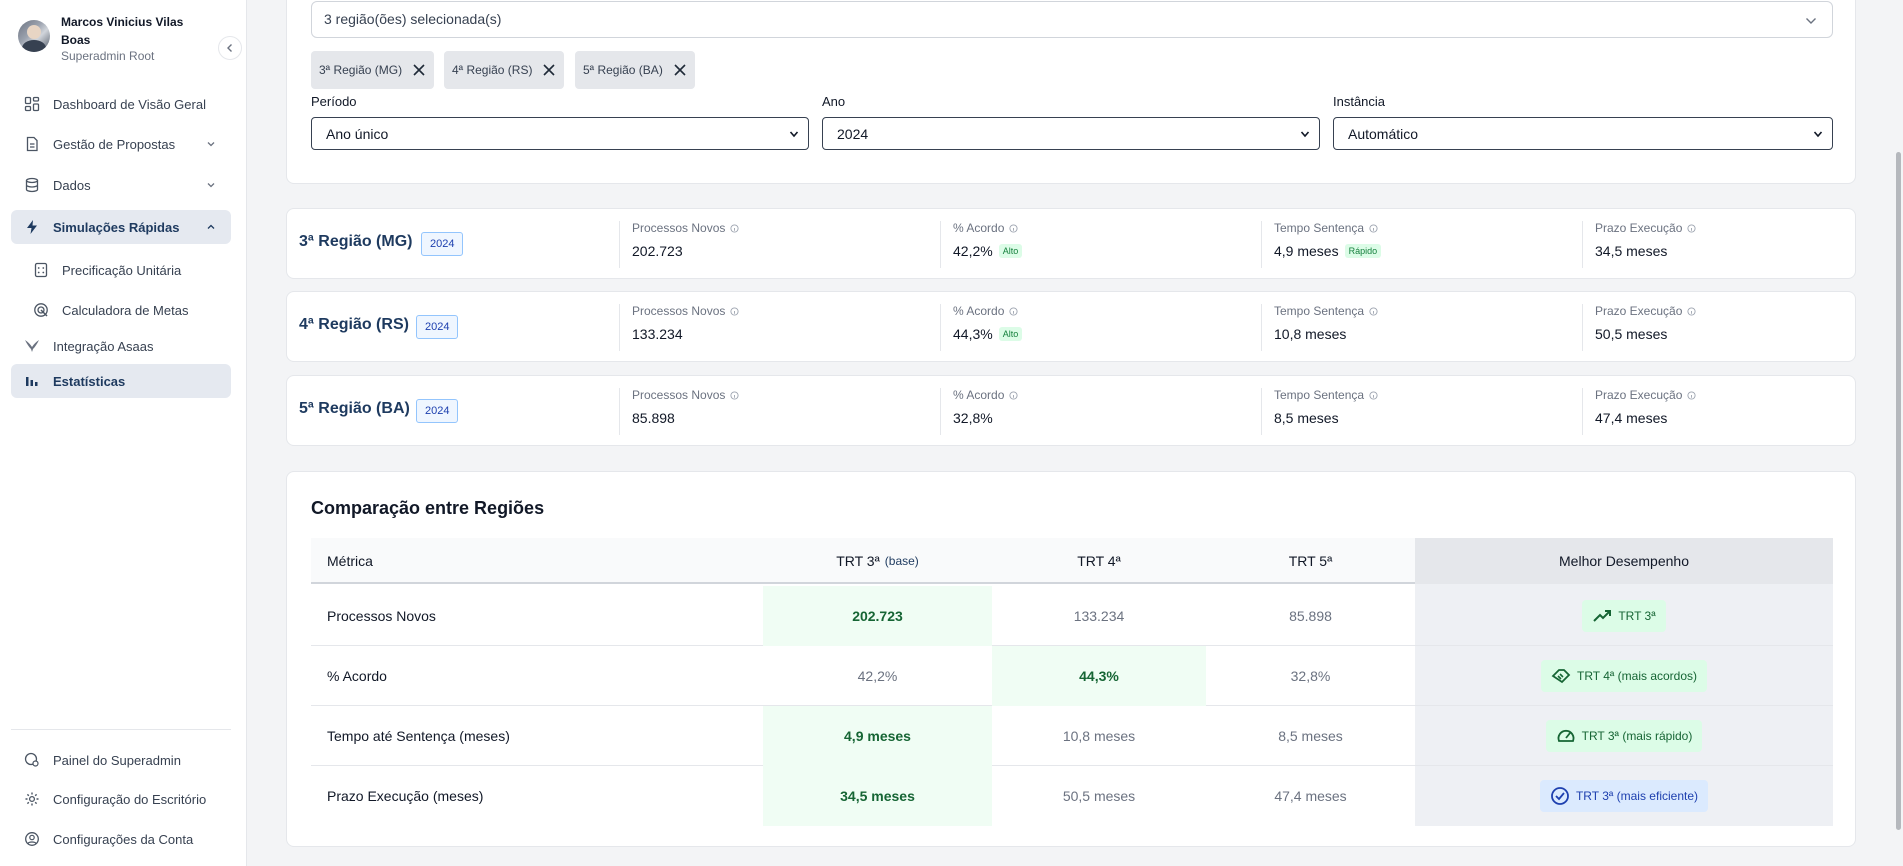  Describe the element at coordinates (1099, 736) in the screenshot. I see `cell-trt4: 10,8 meses` at that location.